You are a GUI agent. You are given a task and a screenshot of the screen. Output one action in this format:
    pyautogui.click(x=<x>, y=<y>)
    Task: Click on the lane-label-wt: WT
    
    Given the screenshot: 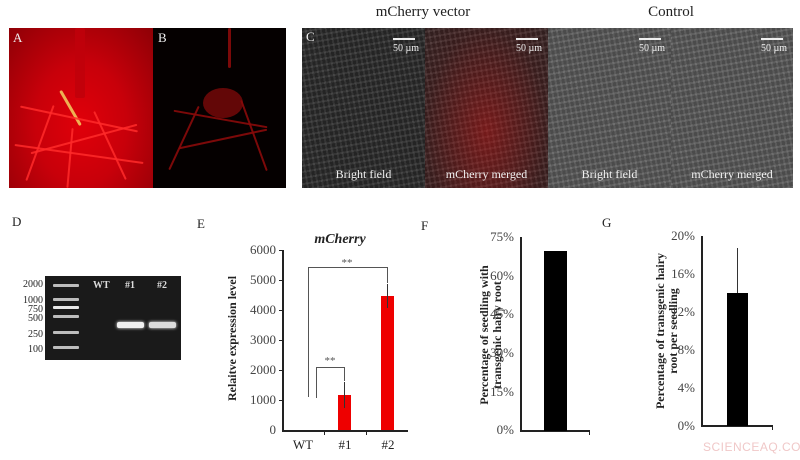 What is the action you would take?
    pyautogui.click(x=101, y=285)
    